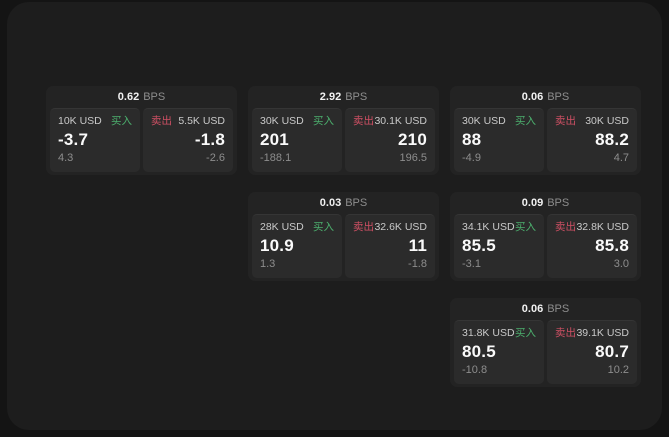  I want to click on sell-price: 11, so click(417, 245).